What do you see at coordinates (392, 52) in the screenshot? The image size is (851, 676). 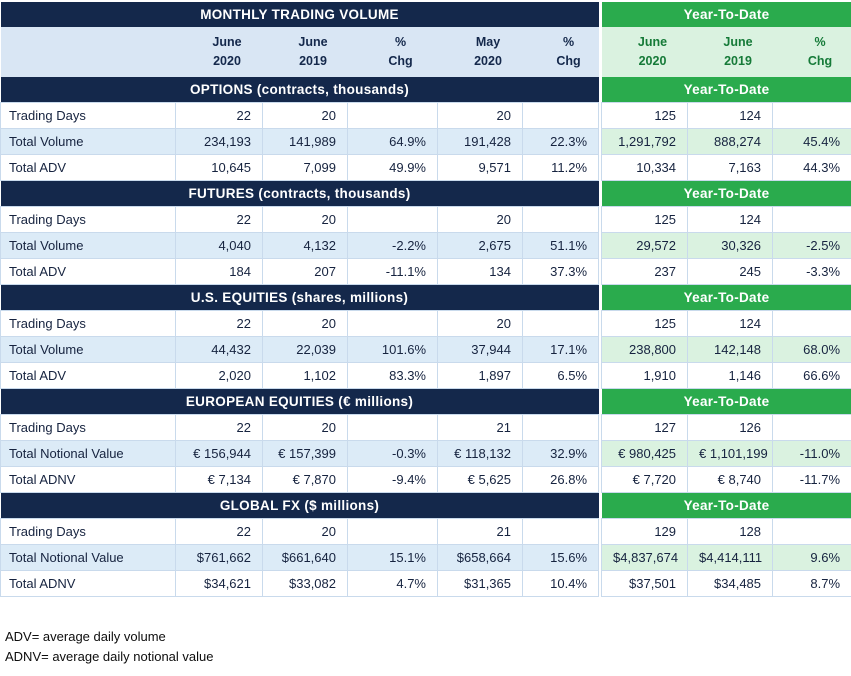 I see `col-header-pct-chg-yoy: % Chg` at bounding box center [392, 52].